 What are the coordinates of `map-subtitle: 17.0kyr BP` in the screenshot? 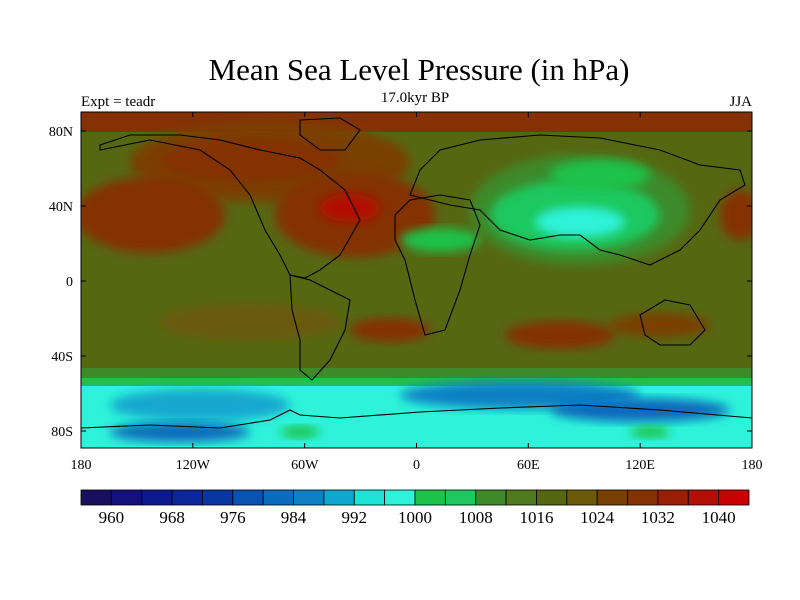 It's located at (415, 98).